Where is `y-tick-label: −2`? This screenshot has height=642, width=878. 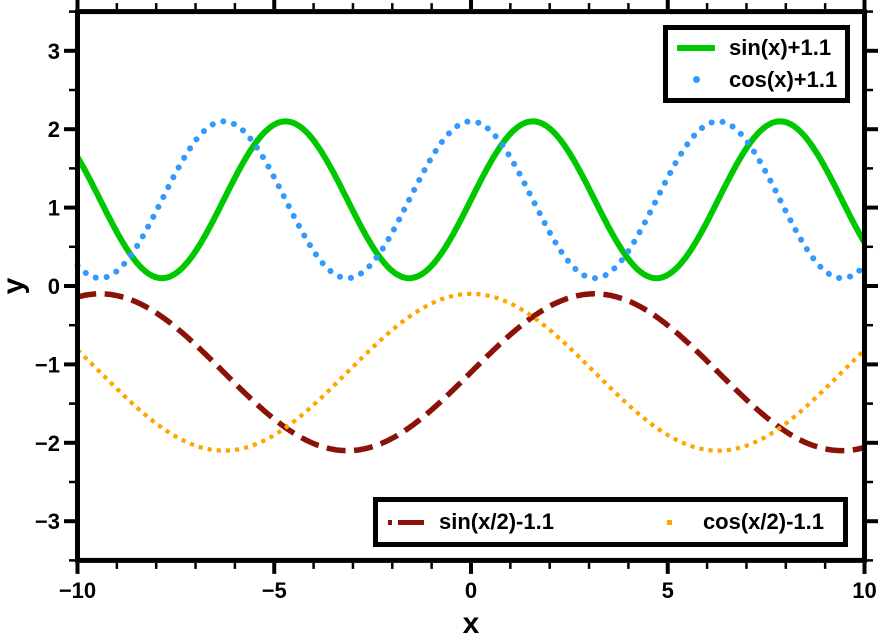 y-tick-label: −2 is located at coordinates (47, 443).